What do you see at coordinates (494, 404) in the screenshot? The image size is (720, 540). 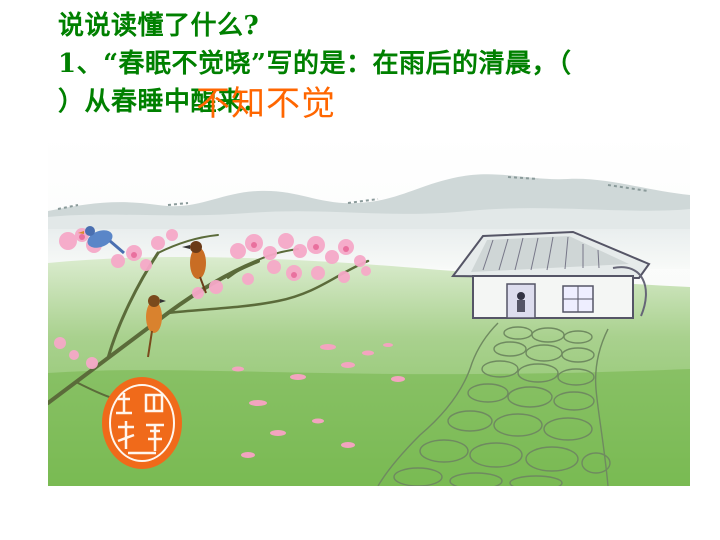 I see `stone-path` at bounding box center [494, 404].